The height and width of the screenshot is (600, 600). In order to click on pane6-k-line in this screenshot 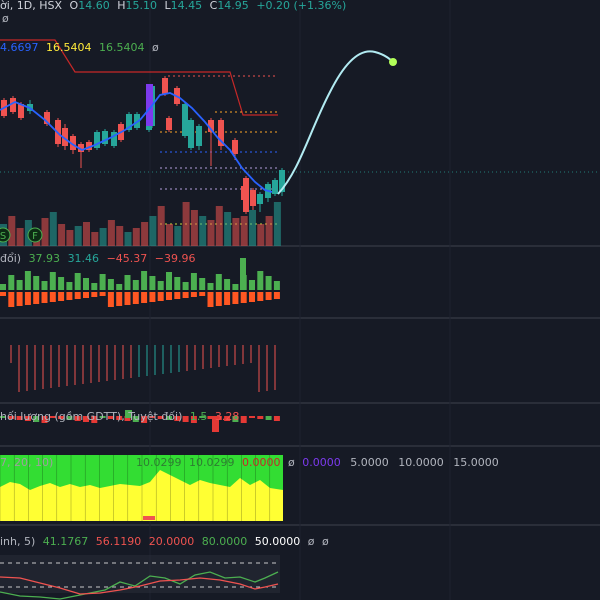, I will do `click(139, 585)`.